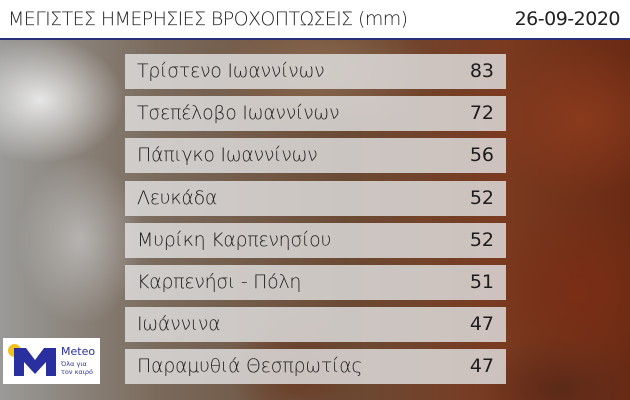 This screenshot has width=630, height=400. Describe the element at coordinates (77, 368) in the screenshot. I see `logo-tagline: Όλα για τον καιρό` at that location.